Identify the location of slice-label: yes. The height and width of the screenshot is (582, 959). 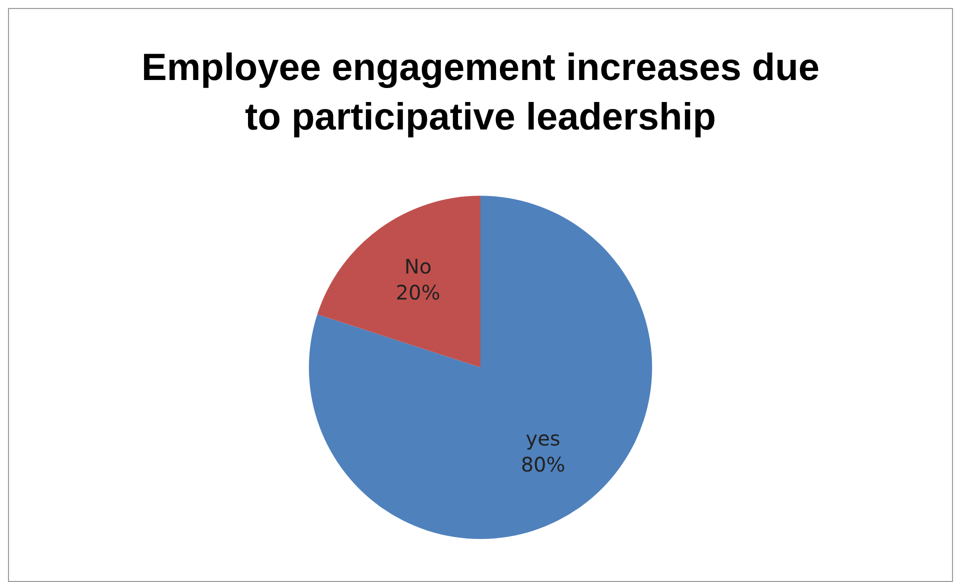
(543, 438).